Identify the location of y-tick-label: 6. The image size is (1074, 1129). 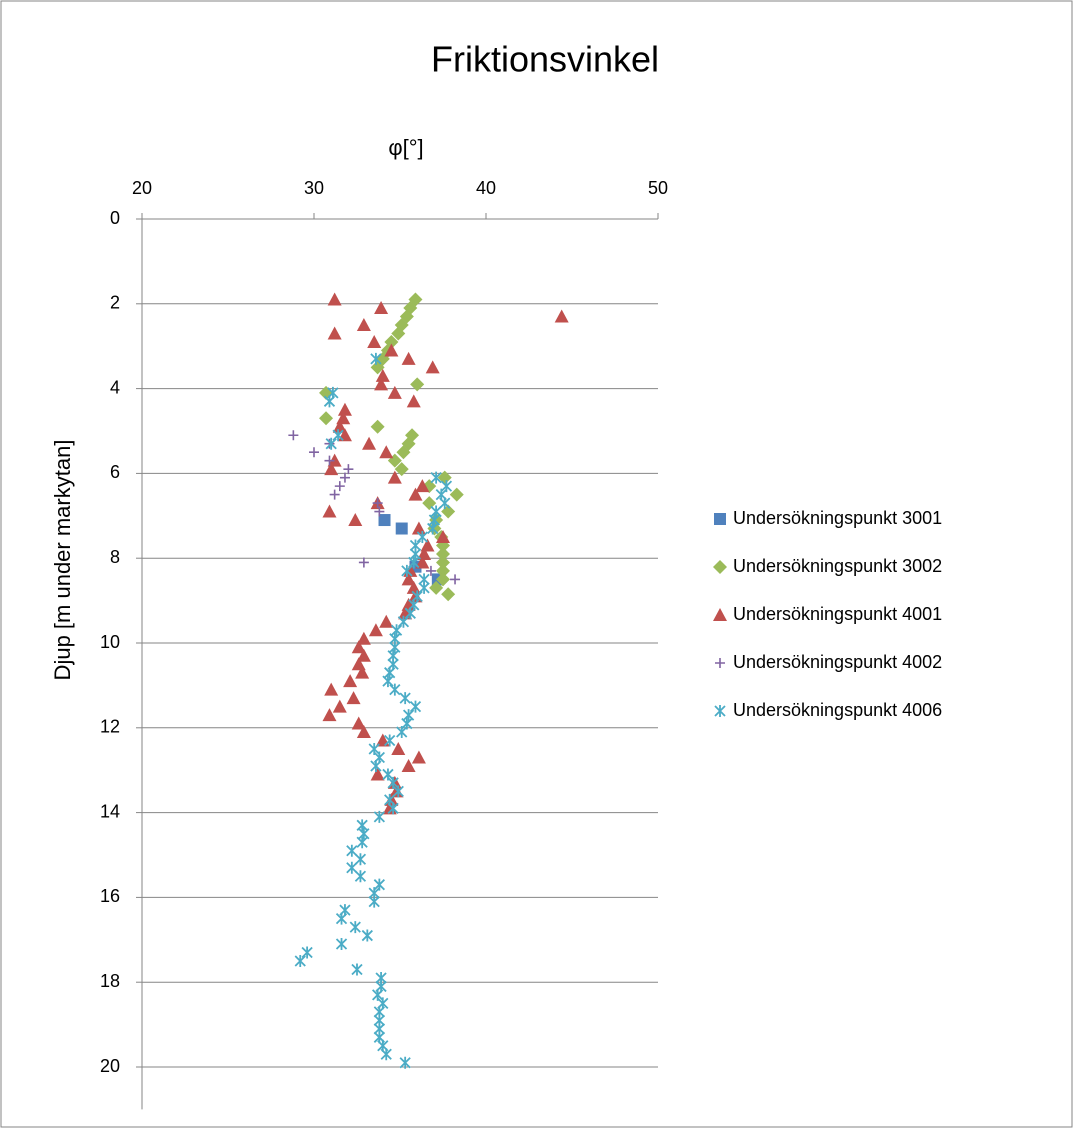
(115, 472).